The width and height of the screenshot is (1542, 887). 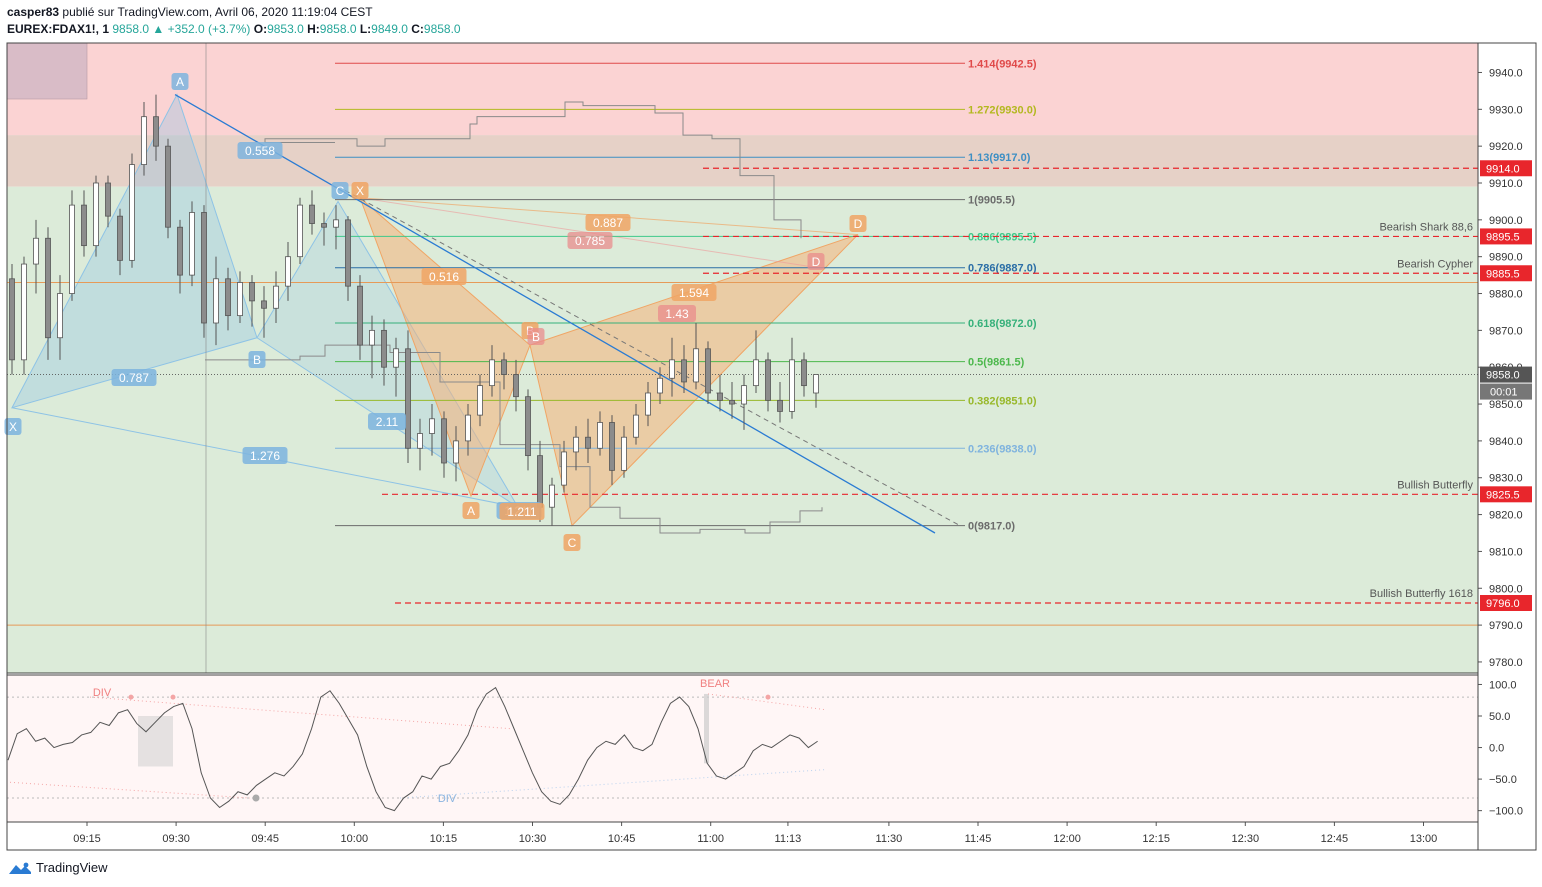 What do you see at coordinates (355, 839) in the screenshot?
I see `time-tick-label: 10:00` at bounding box center [355, 839].